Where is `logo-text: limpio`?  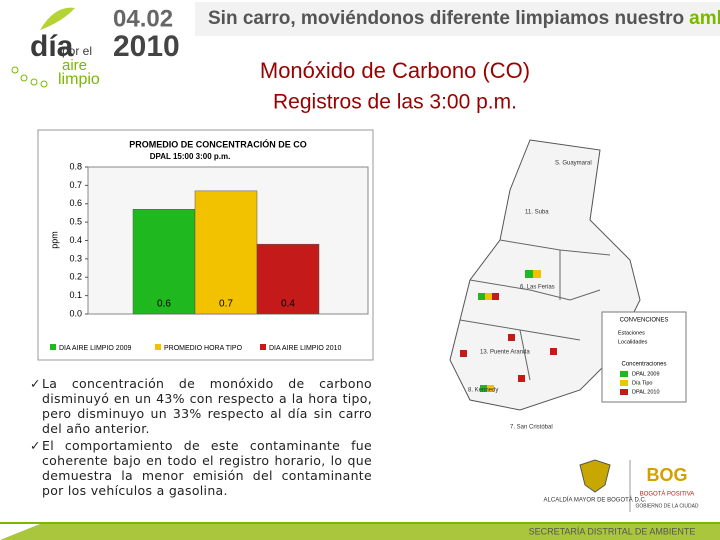
logo-text: limpio is located at coordinates (79, 79).